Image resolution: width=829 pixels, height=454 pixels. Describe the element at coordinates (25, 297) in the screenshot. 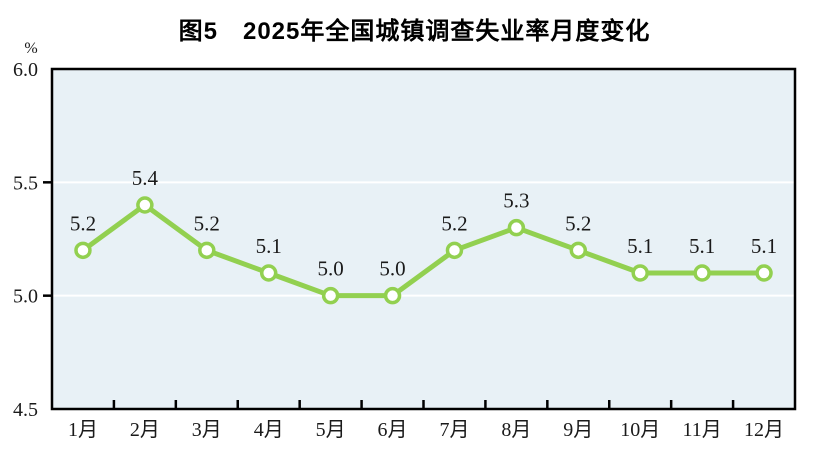

I see `y-tick-label: 5.0` at that location.